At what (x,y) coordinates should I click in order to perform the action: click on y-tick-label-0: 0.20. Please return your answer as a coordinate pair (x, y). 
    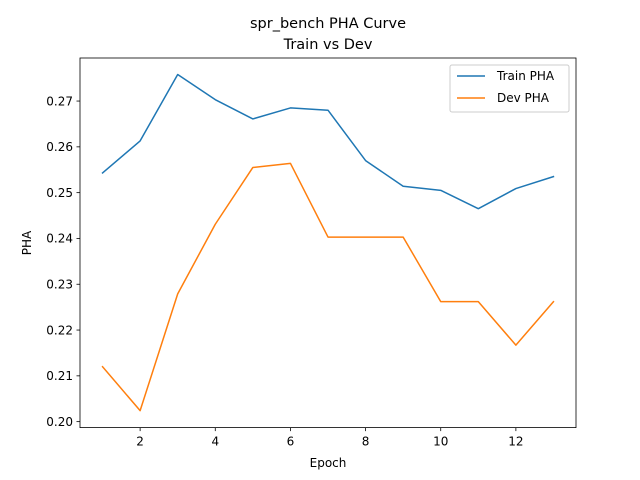
    Looking at the image, I should click on (59, 422).